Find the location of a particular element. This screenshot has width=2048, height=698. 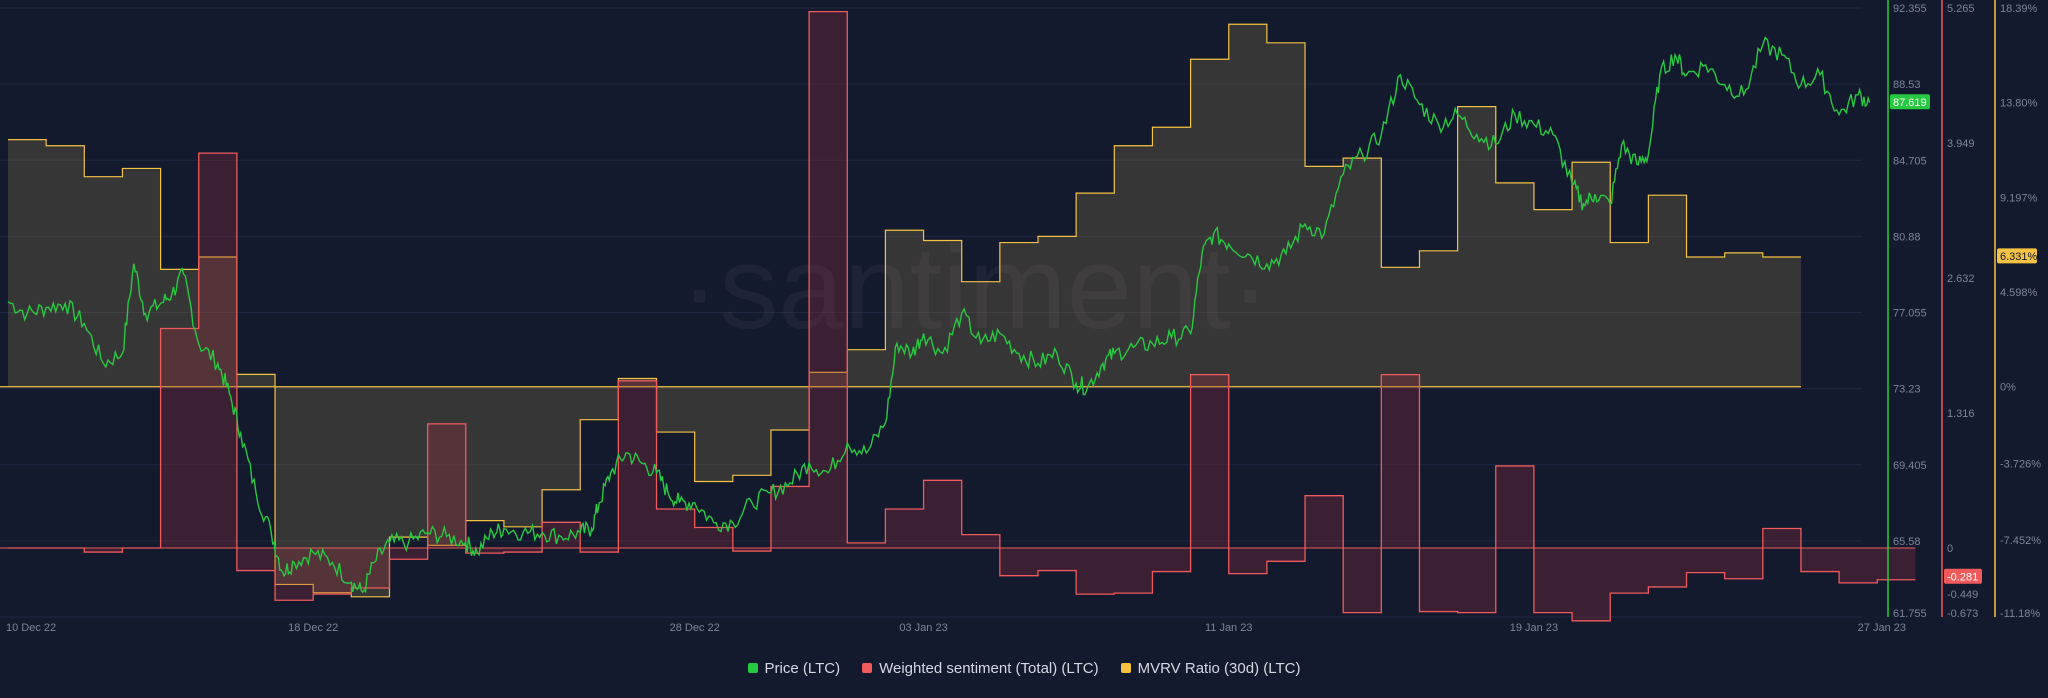

sentiment-current-badge-bg is located at coordinates (1963, 576).